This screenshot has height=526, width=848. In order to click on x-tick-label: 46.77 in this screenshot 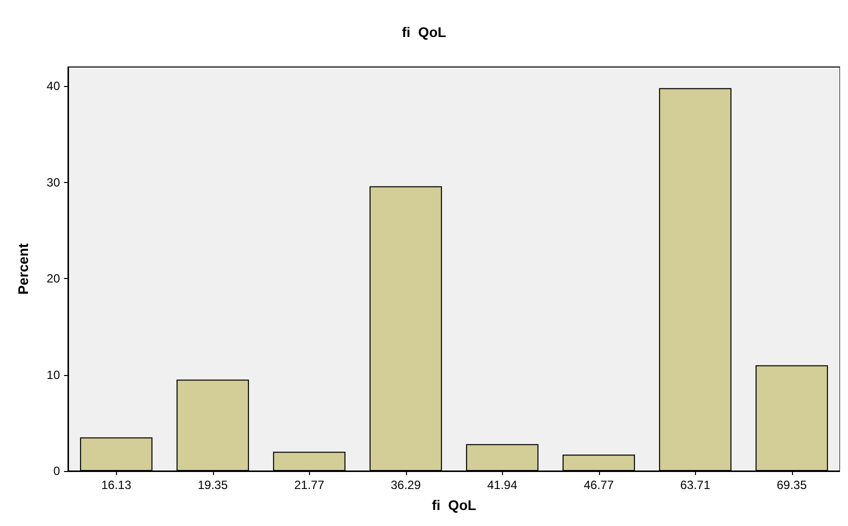, I will do `click(599, 485)`.